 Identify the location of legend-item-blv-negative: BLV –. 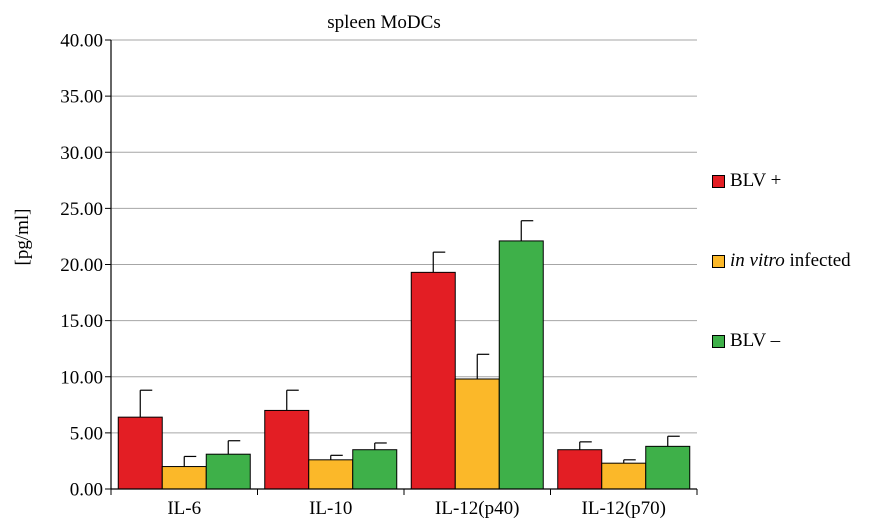
(746, 341).